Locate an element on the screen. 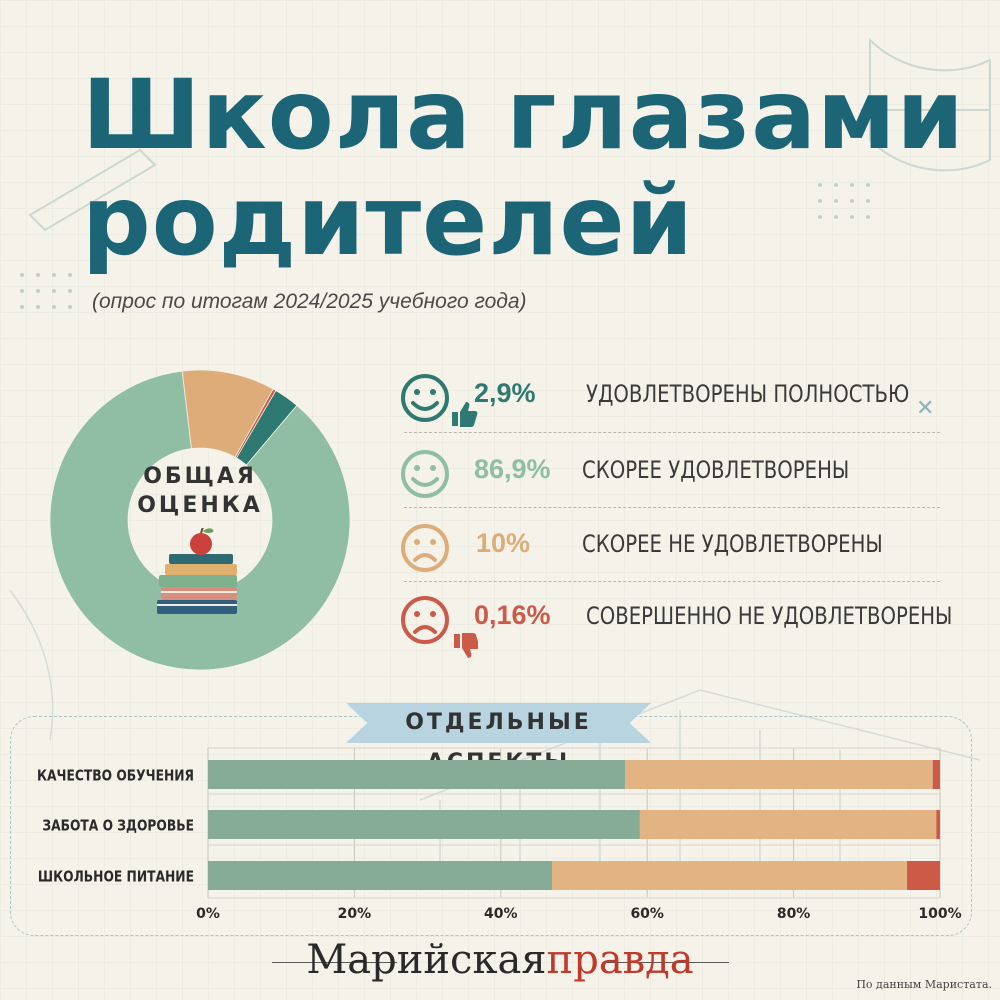  legend-label: СКОРЕЕ УДОВЛЕТВОРЕНЫ is located at coordinates (716, 470).